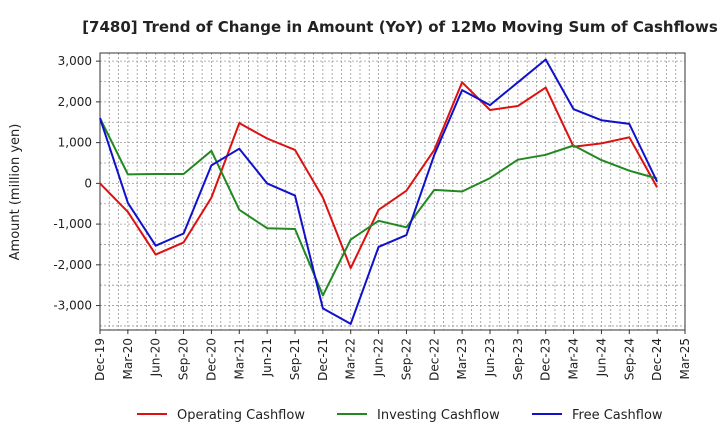  Describe the element at coordinates (657, 359) in the screenshot. I see `x-tick-label: Dec-24` at that location.